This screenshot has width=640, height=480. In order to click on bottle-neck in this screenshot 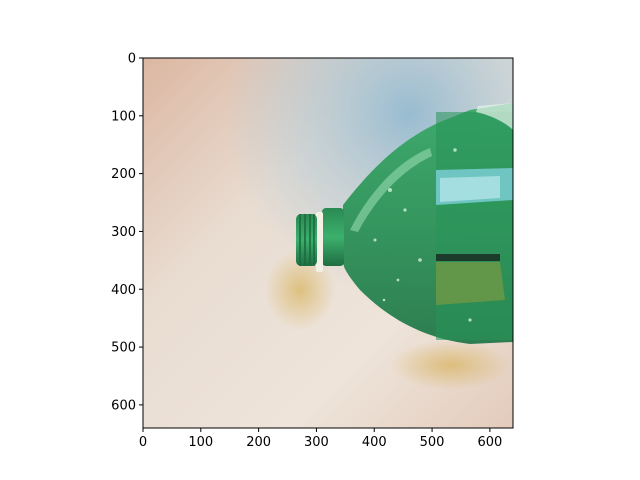, I will do `click(333, 237)`.